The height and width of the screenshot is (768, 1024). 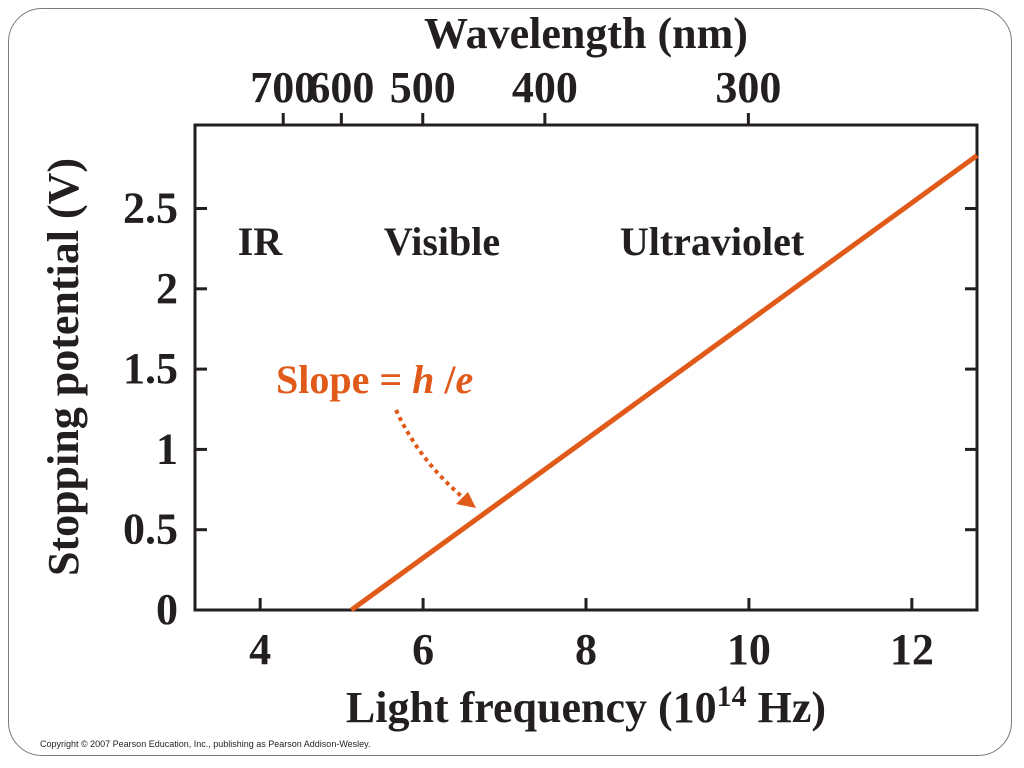 I want to click on y-tick-label: 0, so click(x=167, y=609).